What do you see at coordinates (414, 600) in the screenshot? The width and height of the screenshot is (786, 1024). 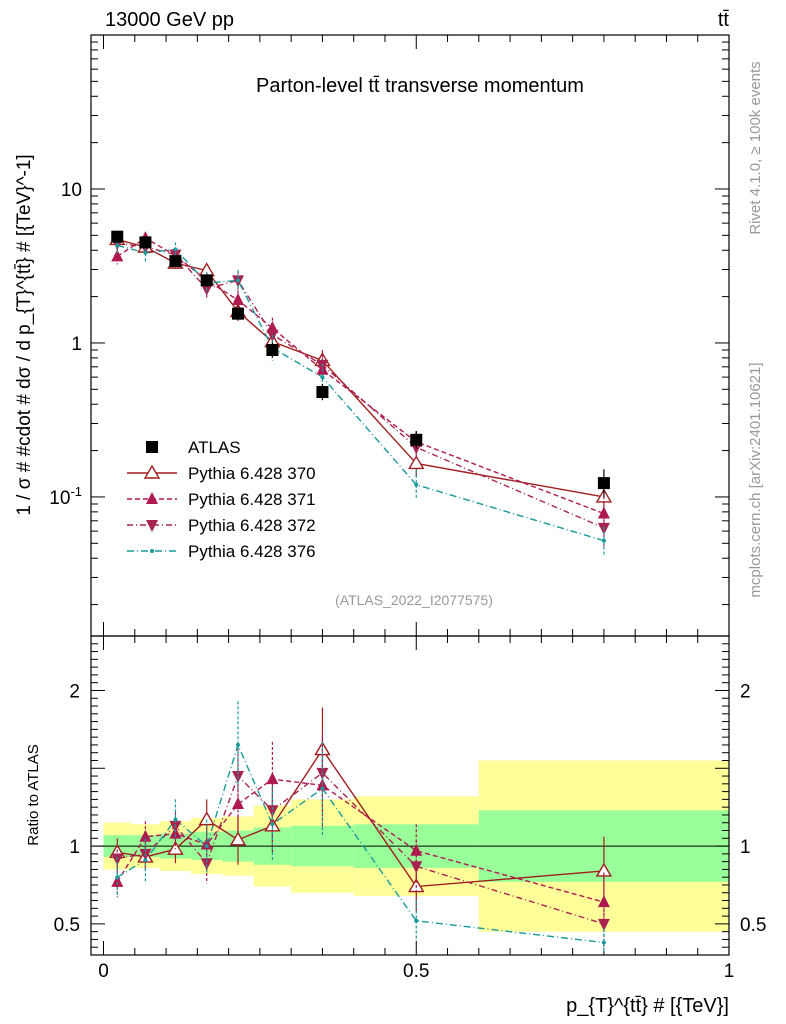 I see `analysis-tag: (ATLAS_2022_I2077575)` at bounding box center [414, 600].